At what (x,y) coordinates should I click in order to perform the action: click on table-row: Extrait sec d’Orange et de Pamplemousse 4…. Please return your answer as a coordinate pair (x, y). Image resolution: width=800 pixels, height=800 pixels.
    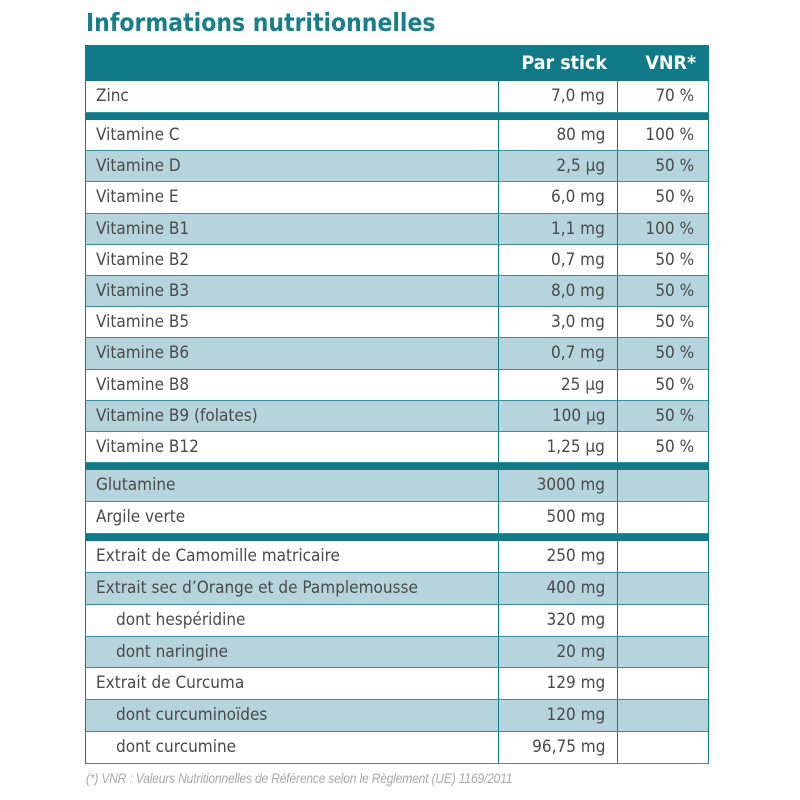
    Looking at the image, I should click on (397, 588).